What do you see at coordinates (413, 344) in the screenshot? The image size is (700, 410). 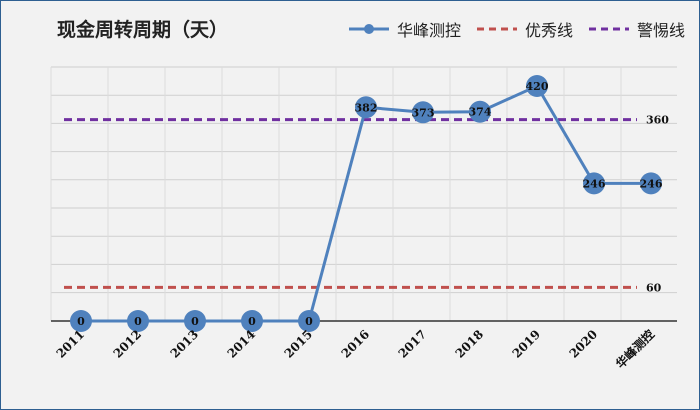 I see `x-tick-label-6: 2017` at bounding box center [413, 344].